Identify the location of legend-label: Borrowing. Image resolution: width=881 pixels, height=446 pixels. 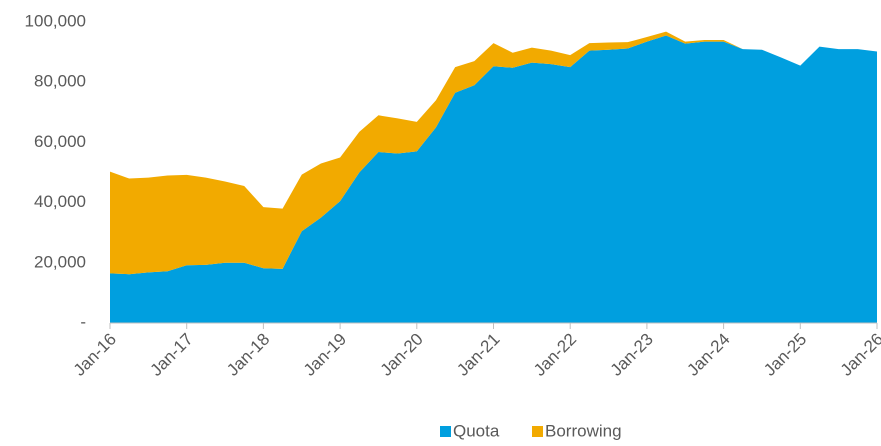
(583, 430).